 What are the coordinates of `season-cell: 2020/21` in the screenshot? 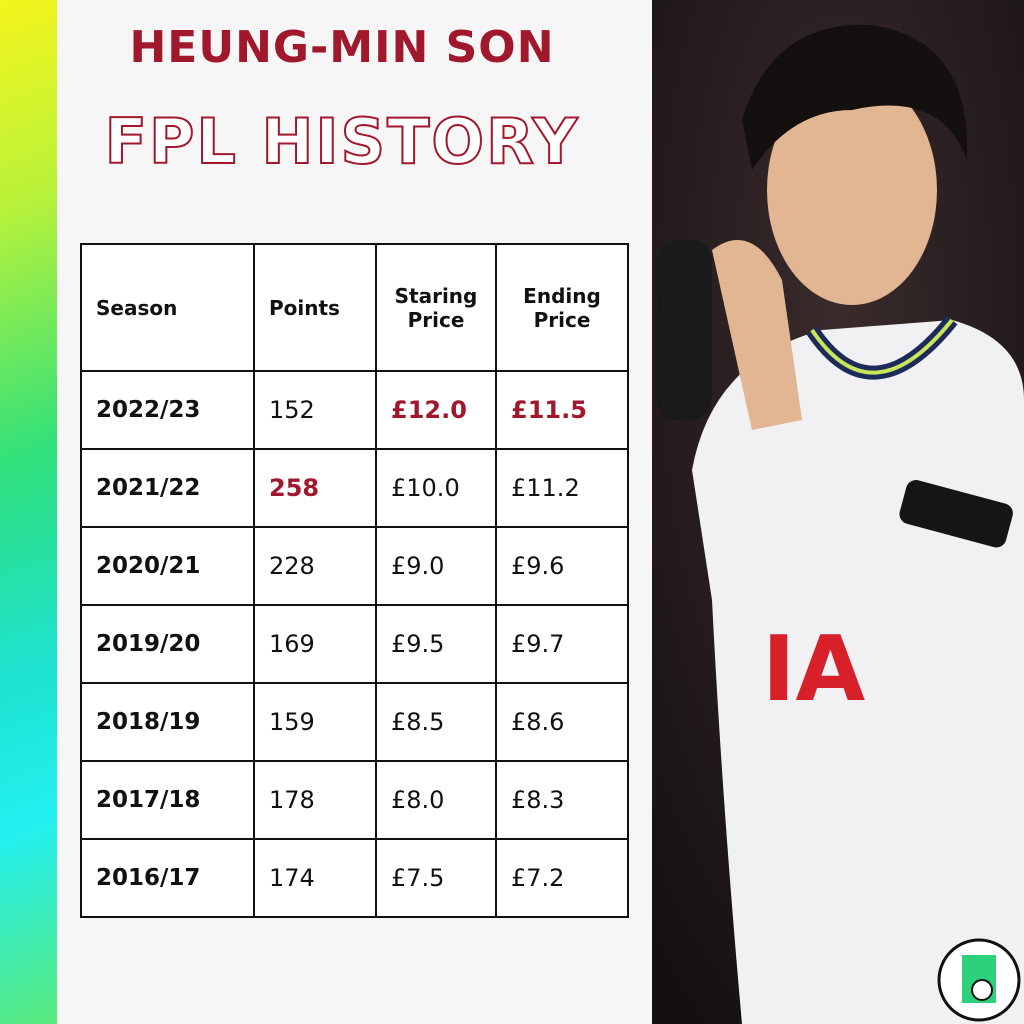 It's located at (167, 566).